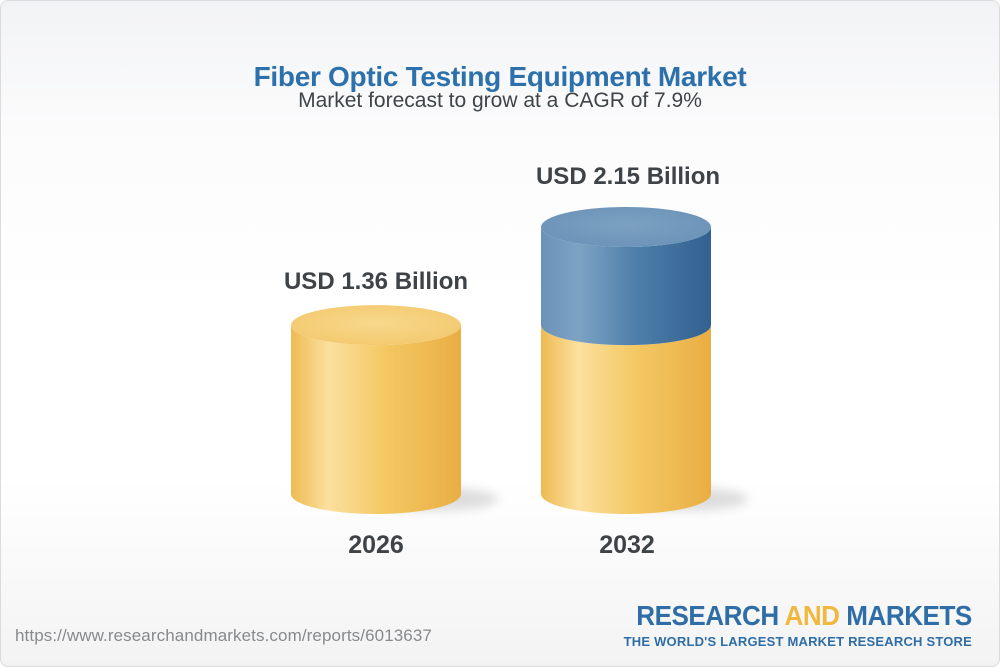  I want to click on logo-word-and: AND, so click(812, 615).